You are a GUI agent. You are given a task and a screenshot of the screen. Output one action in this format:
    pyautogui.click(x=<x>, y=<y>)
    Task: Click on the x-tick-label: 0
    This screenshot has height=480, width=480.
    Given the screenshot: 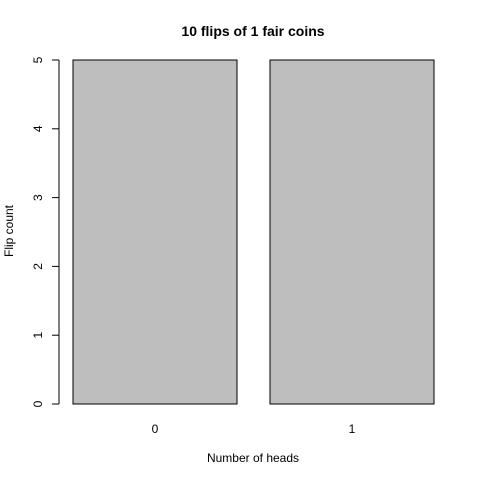 What is the action you would take?
    pyautogui.click(x=155, y=429)
    